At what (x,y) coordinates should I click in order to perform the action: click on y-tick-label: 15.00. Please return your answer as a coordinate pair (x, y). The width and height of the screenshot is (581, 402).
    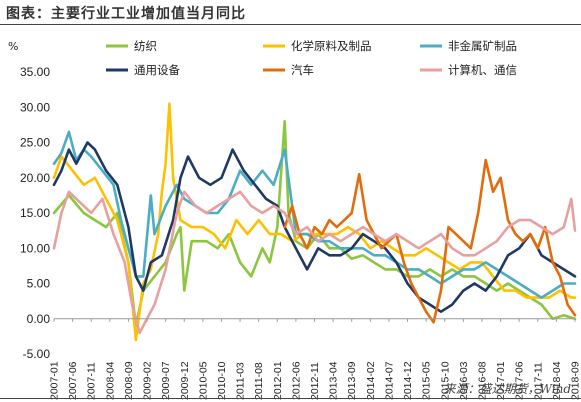
    Looking at the image, I should click on (35, 213).